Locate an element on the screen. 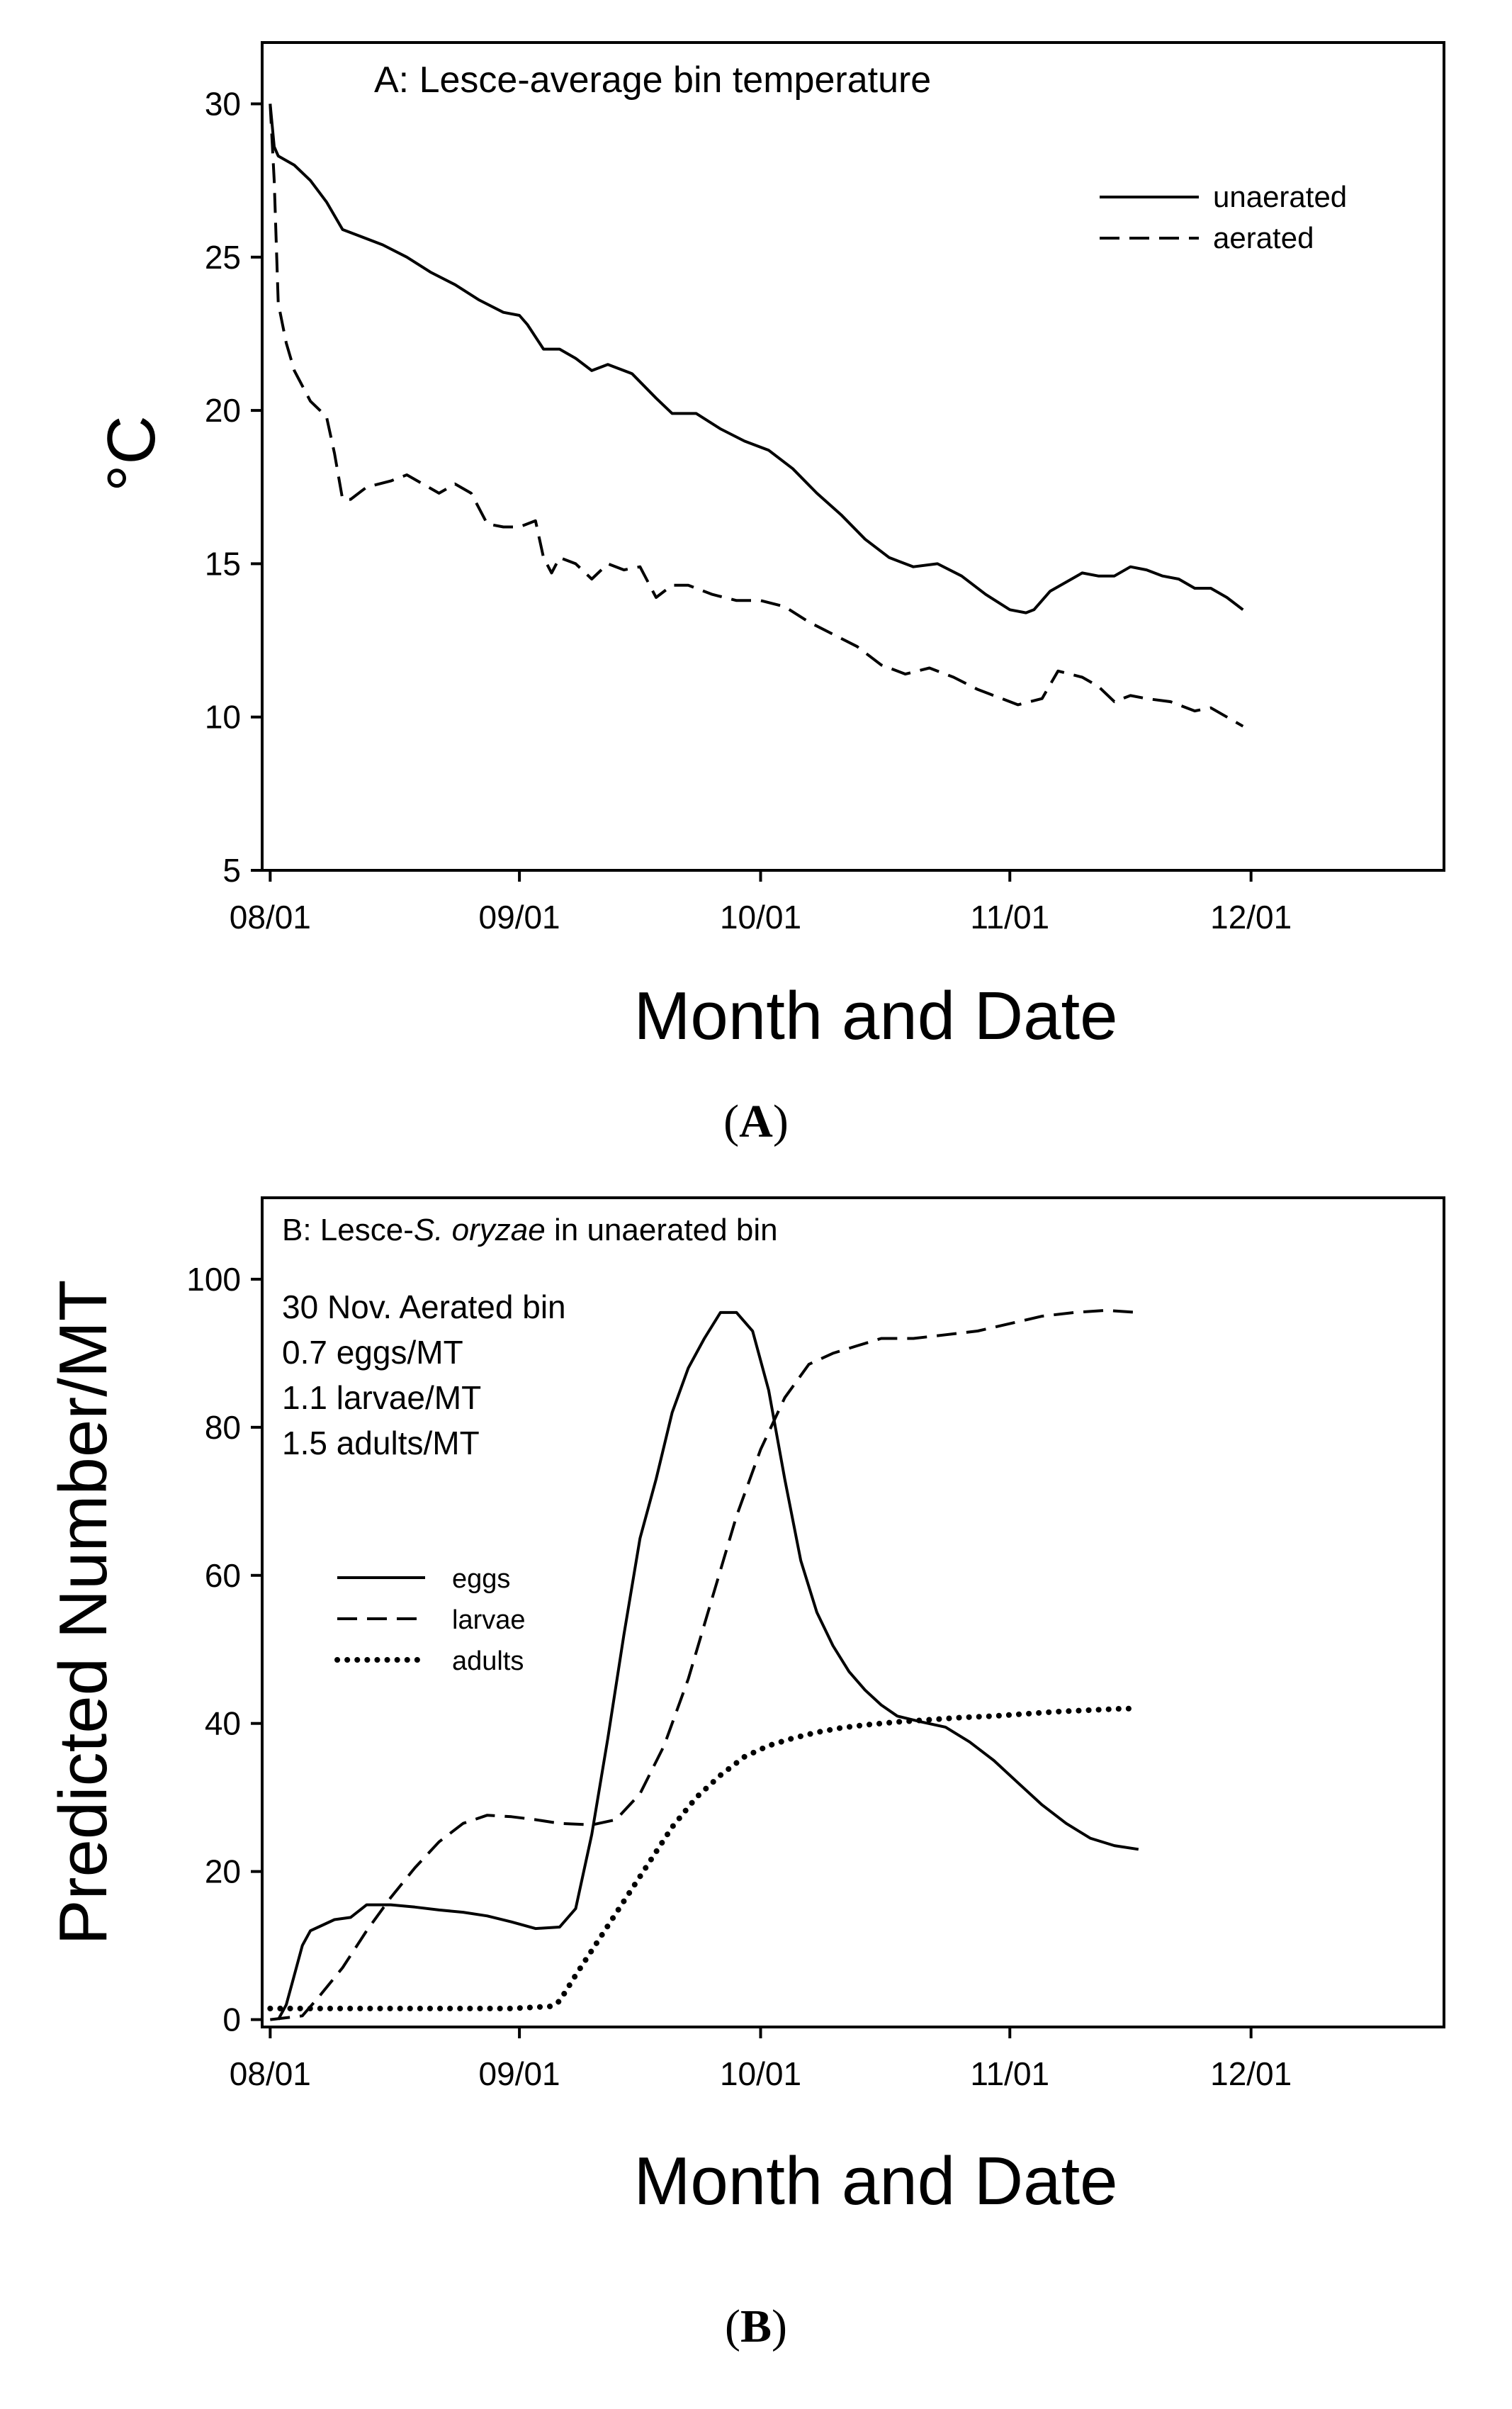  chart-b-xlabel: Month and Date is located at coordinates (875, 2181).